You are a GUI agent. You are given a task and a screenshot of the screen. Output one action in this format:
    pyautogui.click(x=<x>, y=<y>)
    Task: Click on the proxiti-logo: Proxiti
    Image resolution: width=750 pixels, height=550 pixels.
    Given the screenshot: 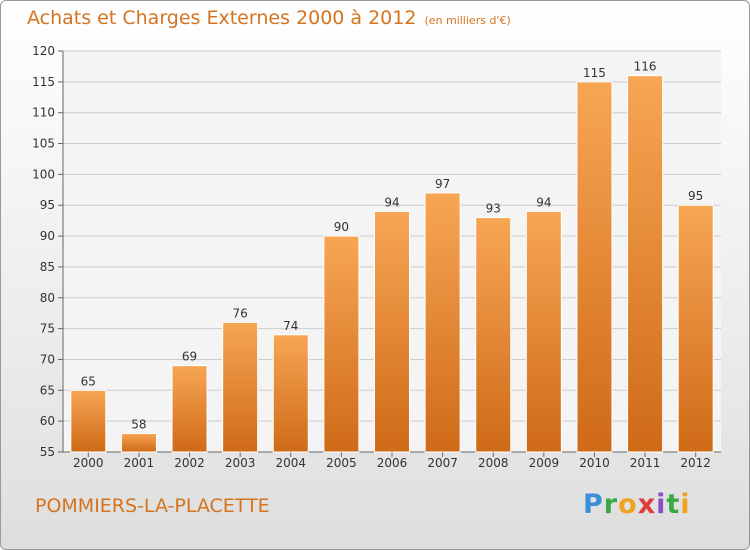 What is the action you would take?
    pyautogui.click(x=637, y=504)
    